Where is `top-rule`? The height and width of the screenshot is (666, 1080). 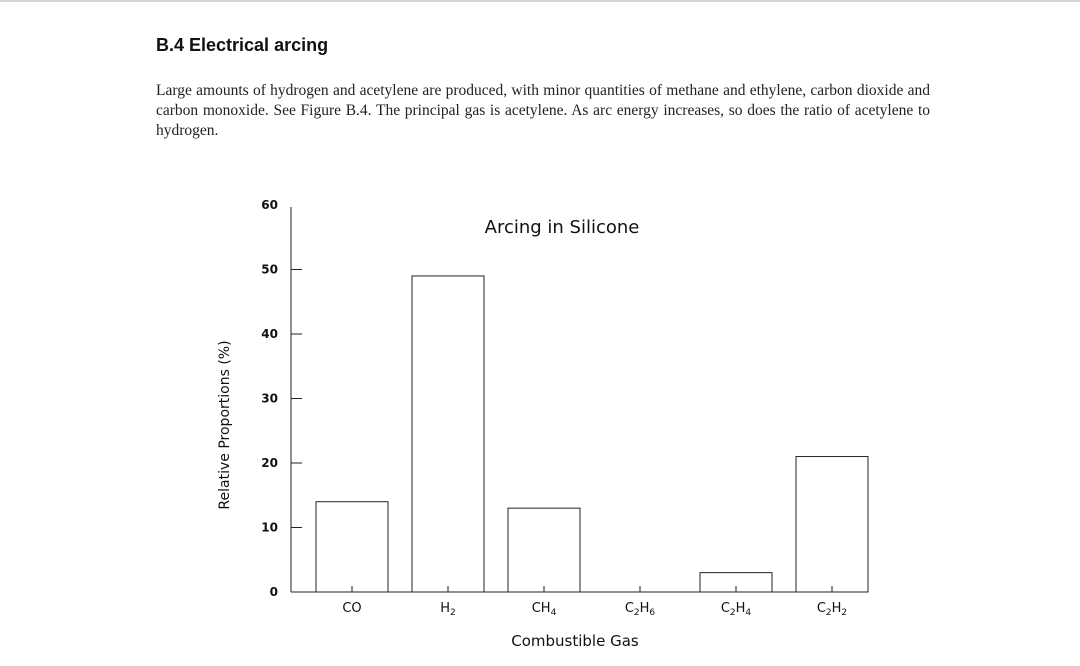 top-rule is located at coordinates (540, 1).